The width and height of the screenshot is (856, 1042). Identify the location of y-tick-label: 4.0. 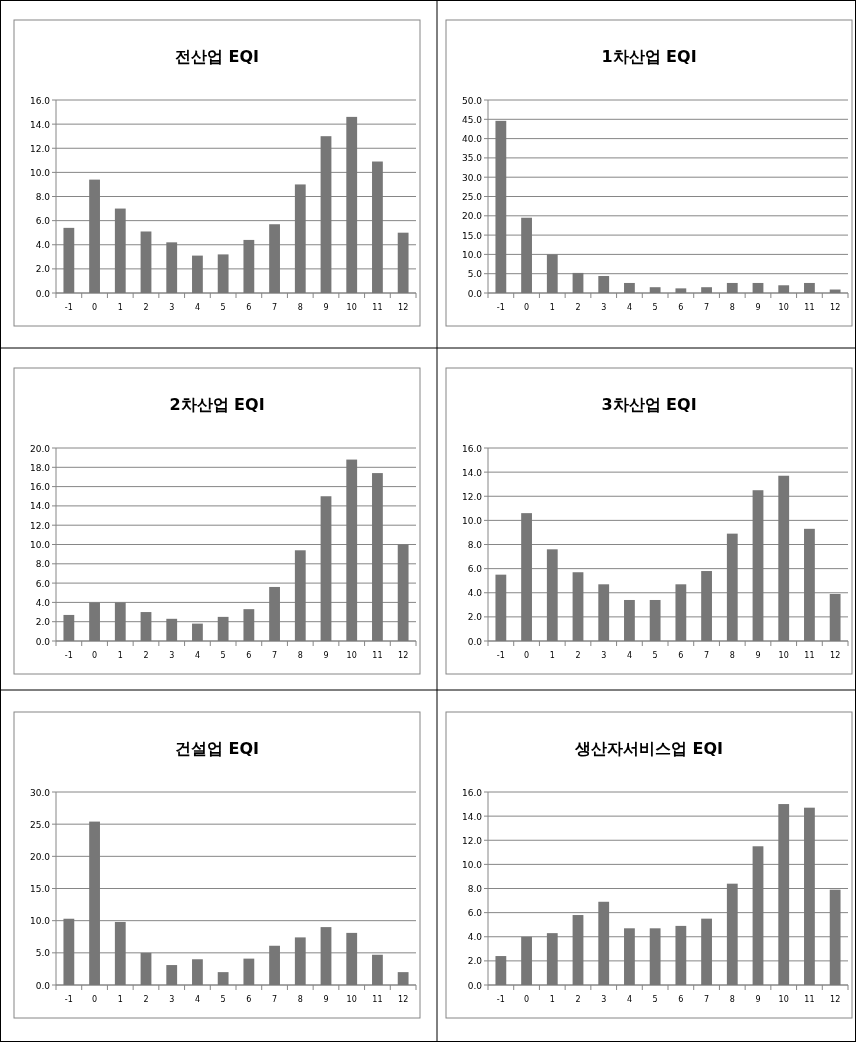
(475, 937).